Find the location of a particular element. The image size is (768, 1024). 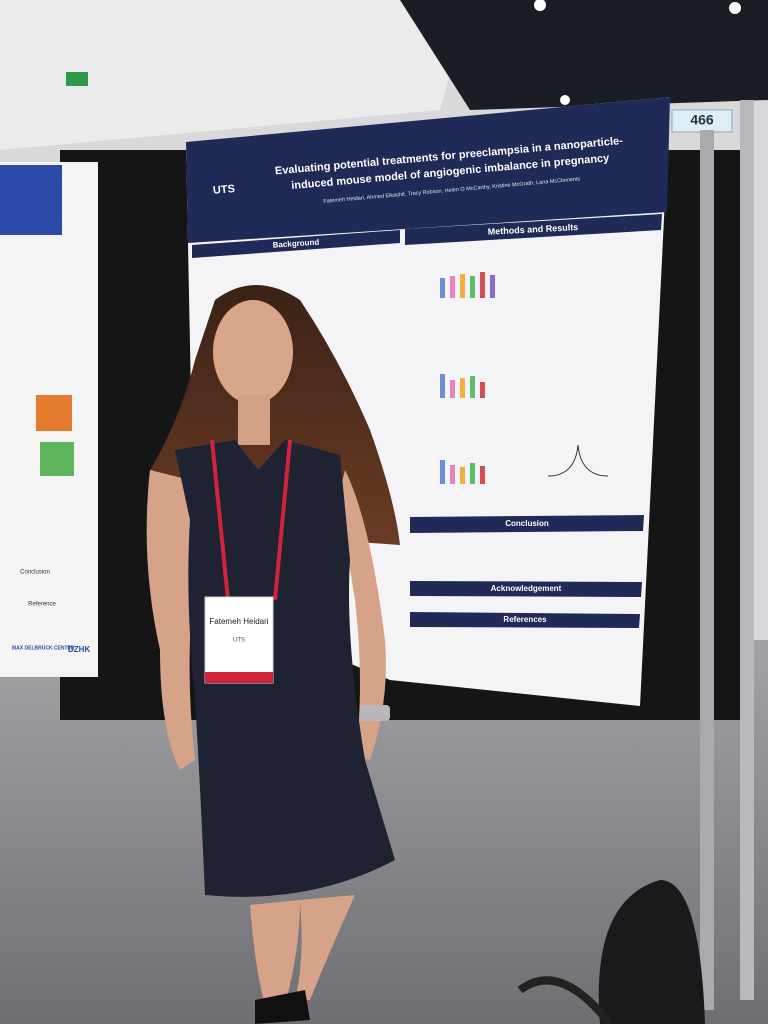

section-title: References is located at coordinates (525, 619).